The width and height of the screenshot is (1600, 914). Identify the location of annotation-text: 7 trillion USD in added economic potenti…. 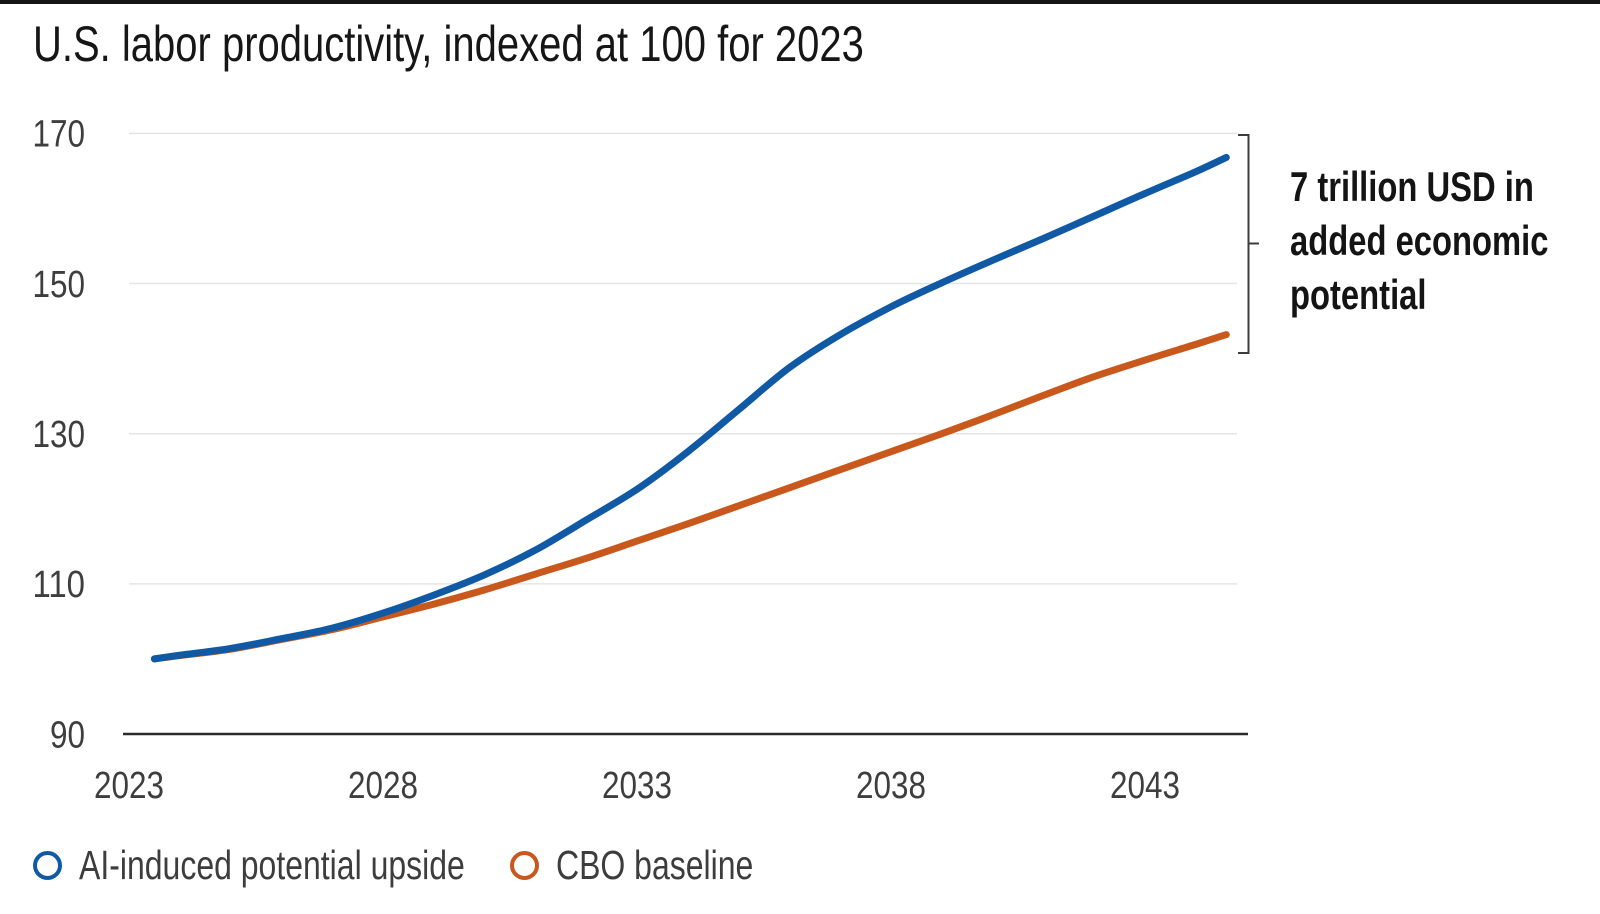
(1445, 241).